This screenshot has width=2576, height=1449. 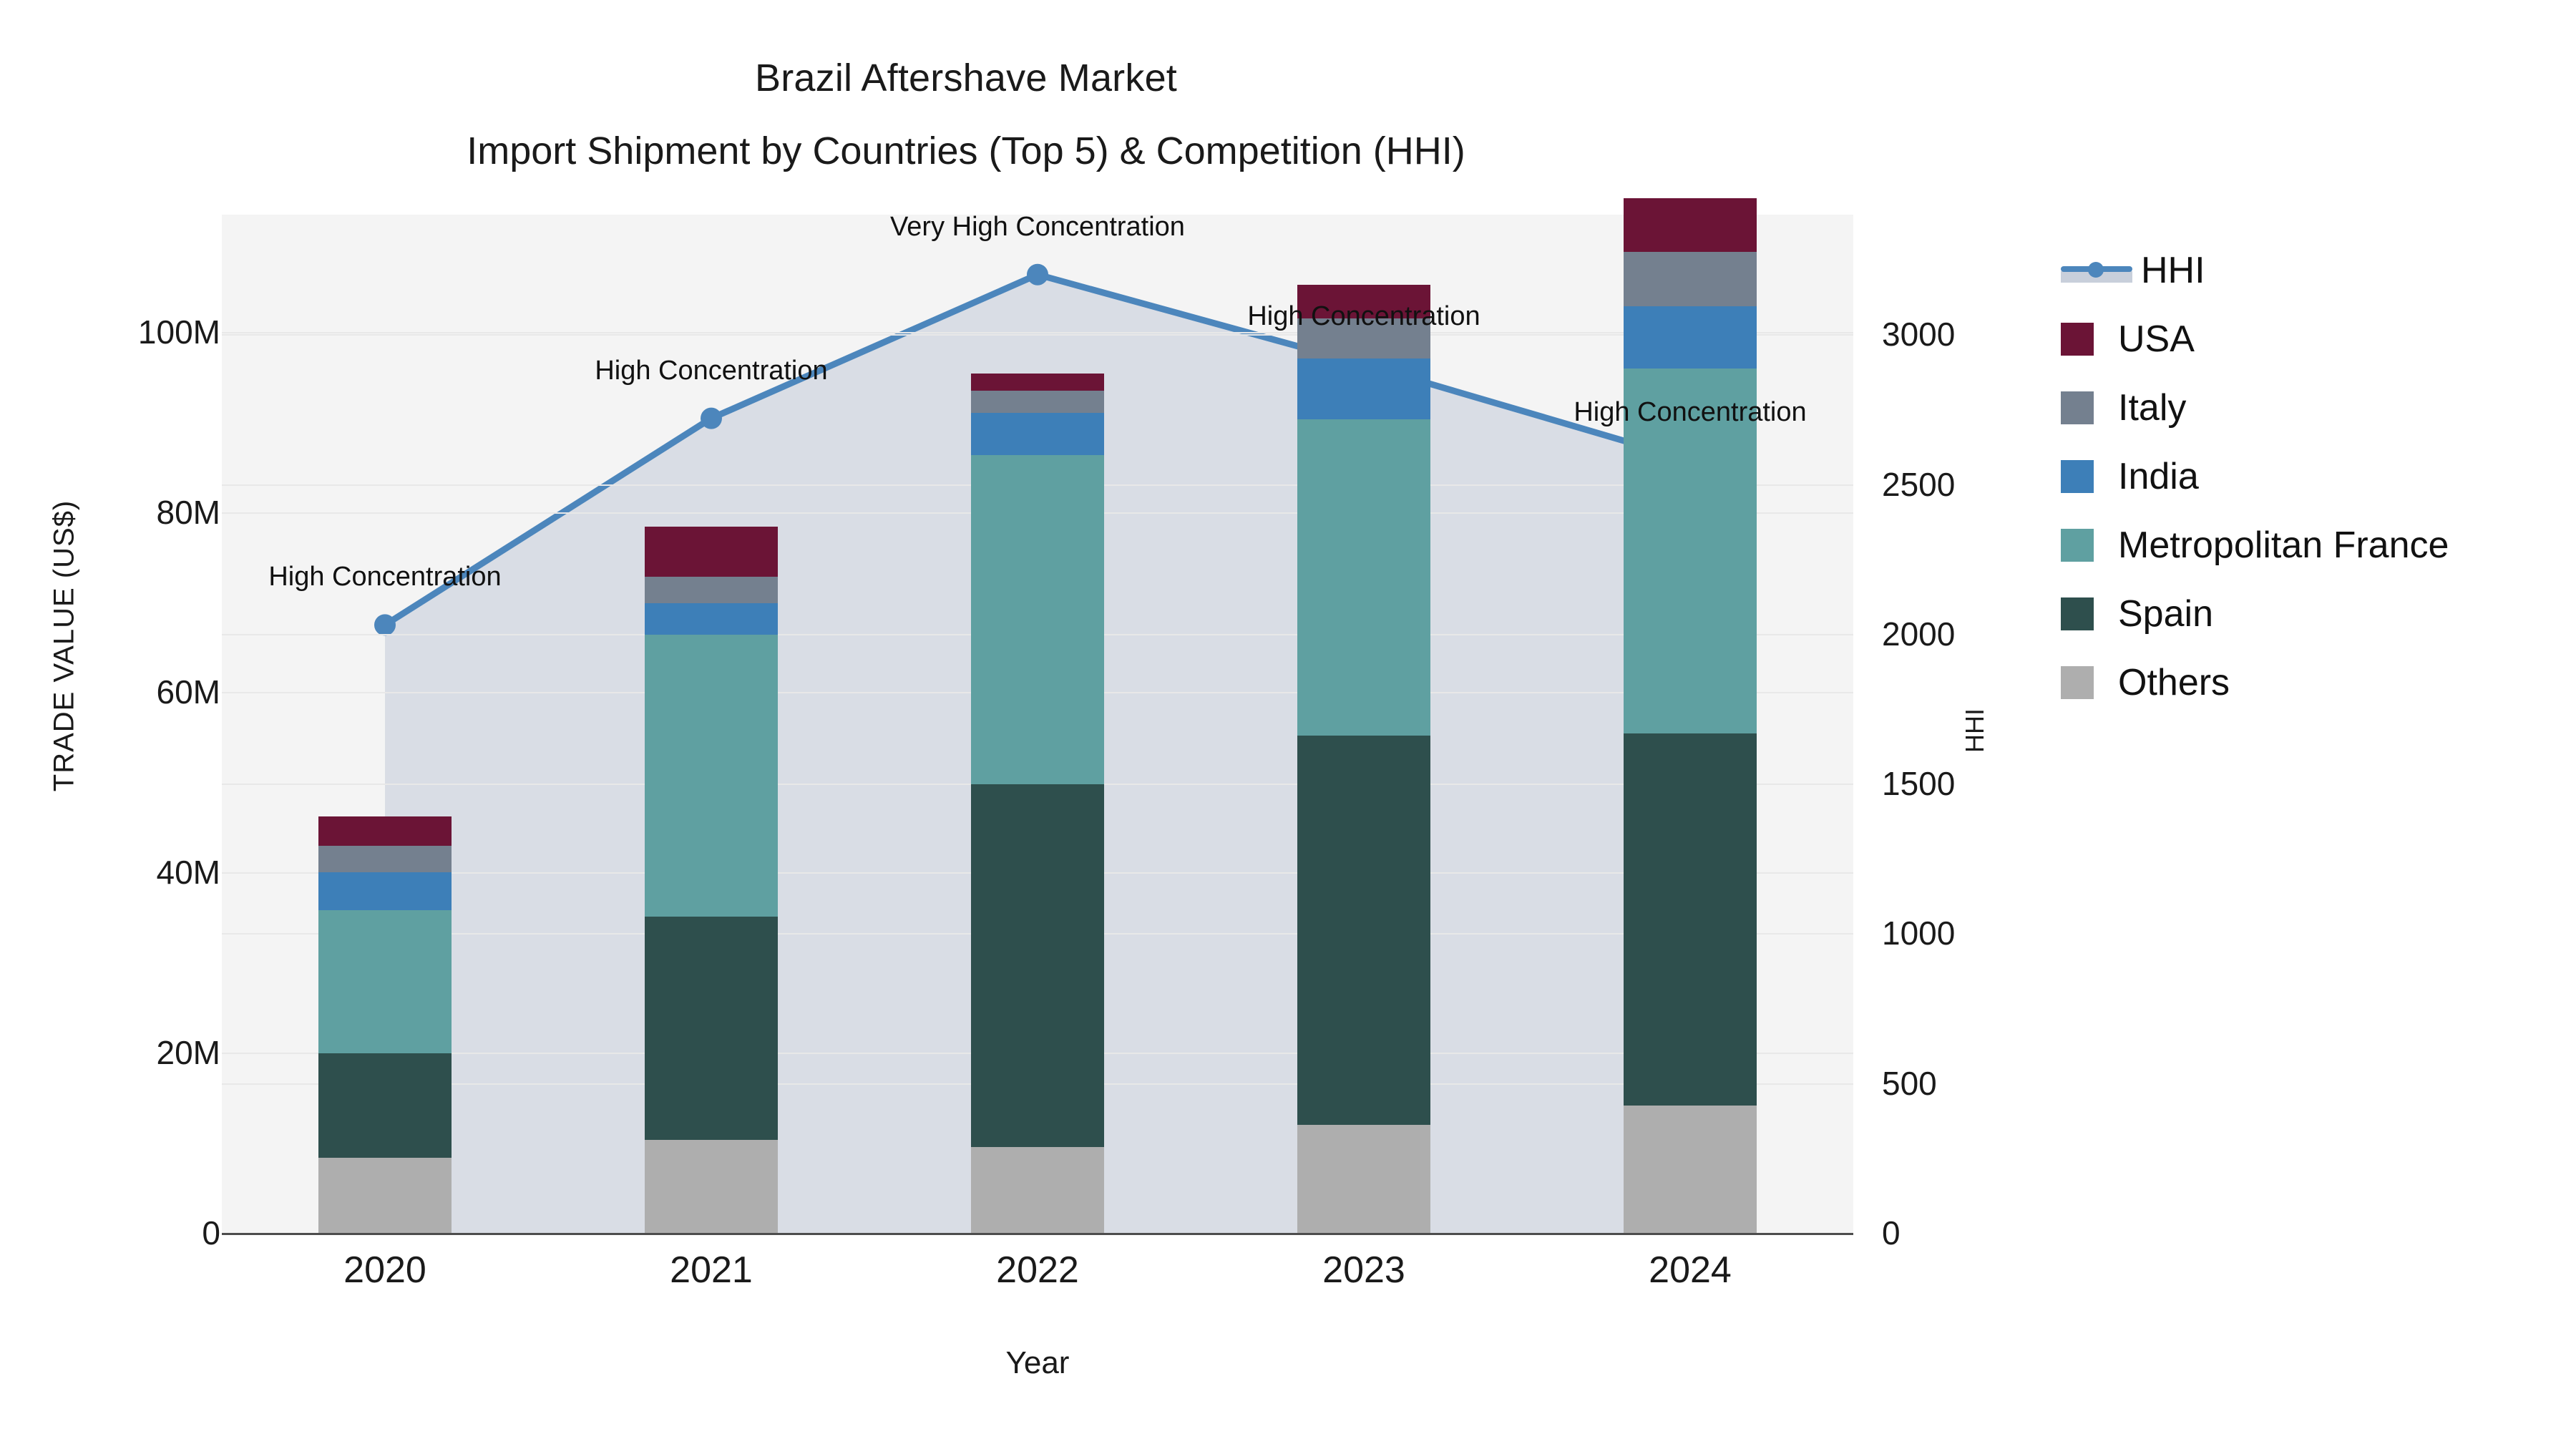 I want to click on hhi-line-icon, so click(x=2096, y=270).